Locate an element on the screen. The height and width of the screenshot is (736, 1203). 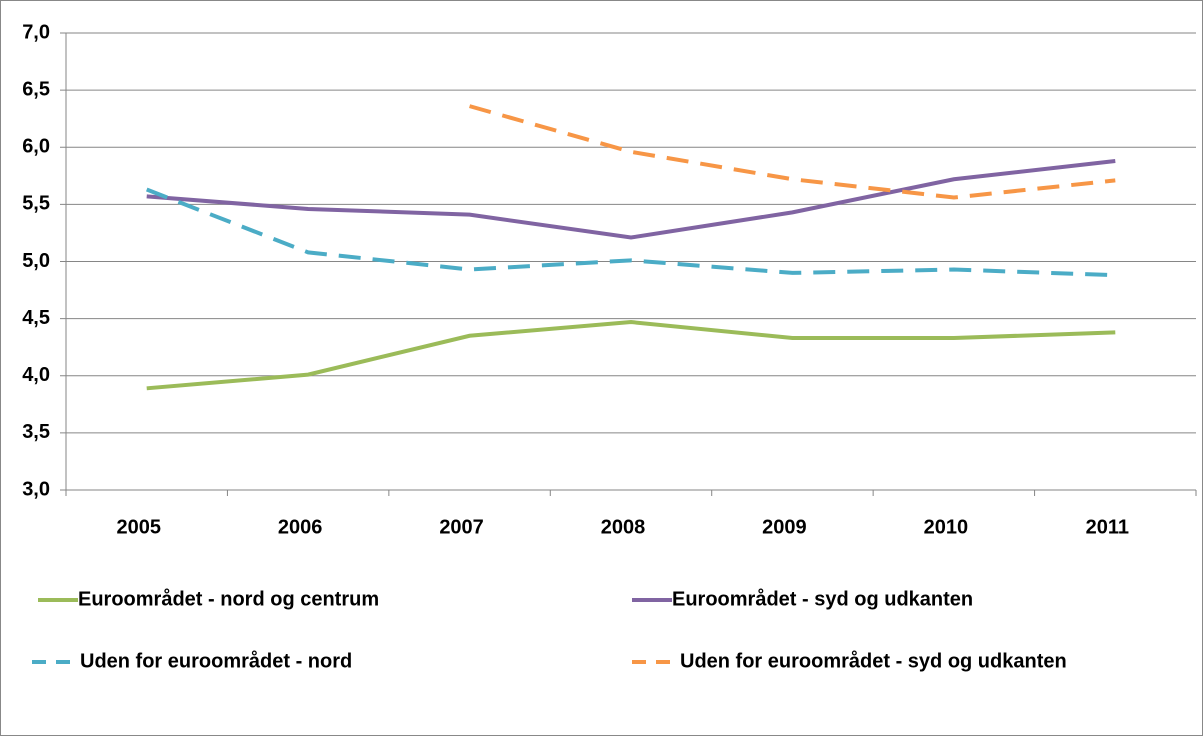
y-tick-label: 7,0 is located at coordinates (36, 32).